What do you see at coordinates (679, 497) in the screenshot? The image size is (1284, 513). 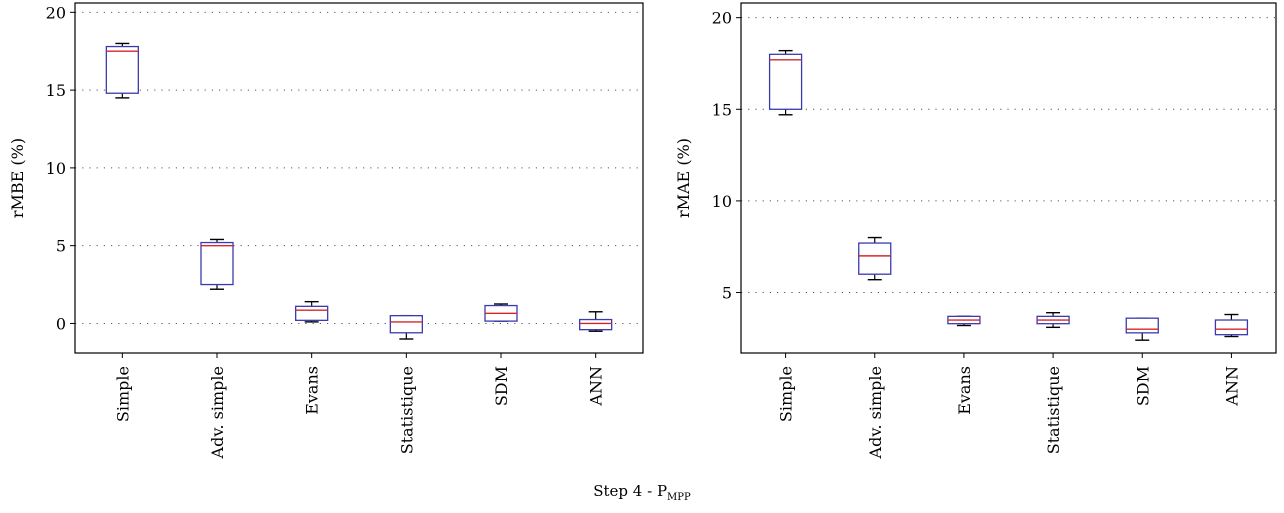 I see `caption-subscript: MPP` at bounding box center [679, 497].